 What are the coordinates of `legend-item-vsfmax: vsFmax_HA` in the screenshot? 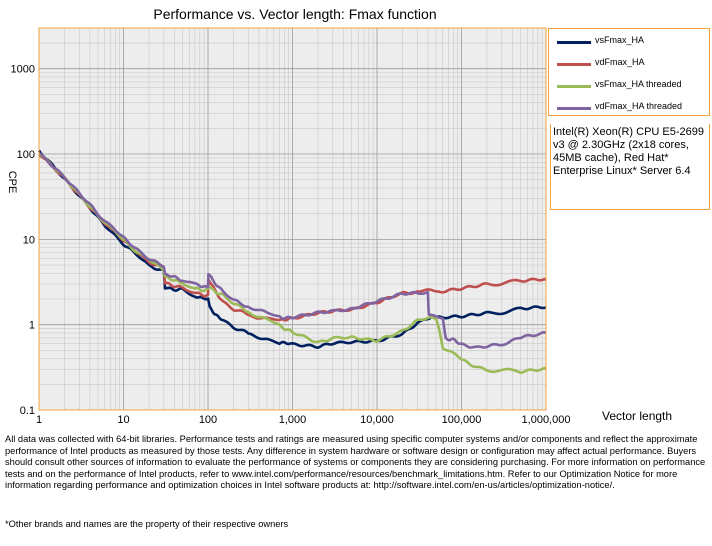 It's located at (632, 42).